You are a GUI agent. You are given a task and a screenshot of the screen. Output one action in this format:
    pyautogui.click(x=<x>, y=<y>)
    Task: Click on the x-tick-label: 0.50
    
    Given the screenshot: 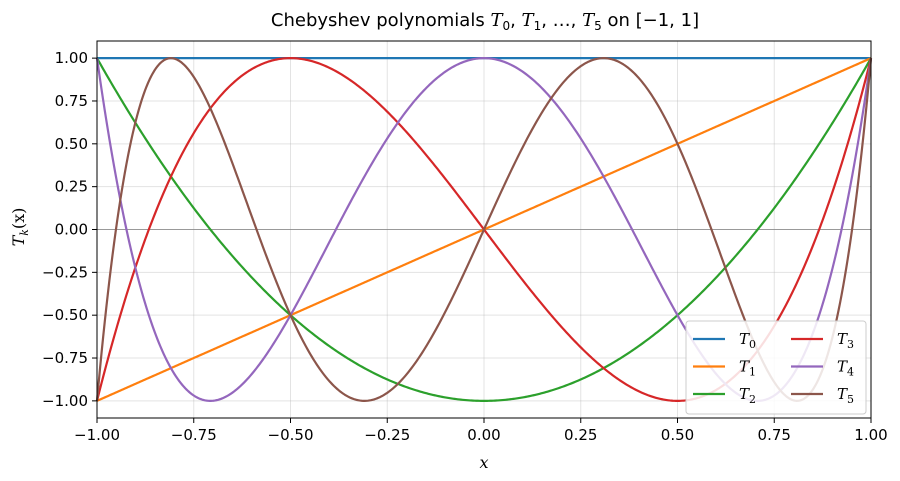 What is the action you would take?
    pyautogui.click(x=677, y=435)
    